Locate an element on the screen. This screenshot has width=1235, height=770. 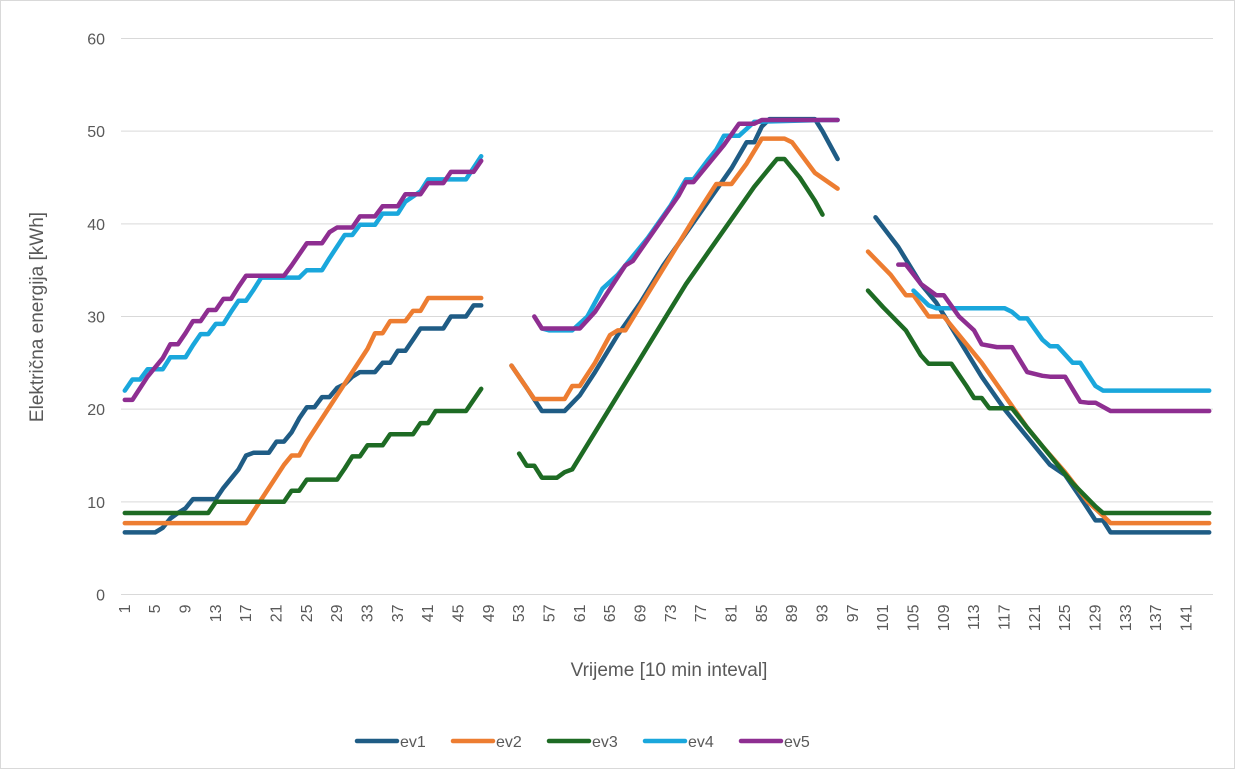
x-tick-label: 21 is located at coordinates (276, 613).